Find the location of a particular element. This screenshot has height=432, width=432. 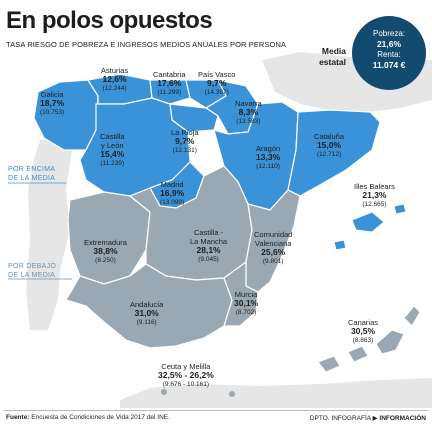

arrow-right-icon: ▶ is located at coordinates (375, 418).